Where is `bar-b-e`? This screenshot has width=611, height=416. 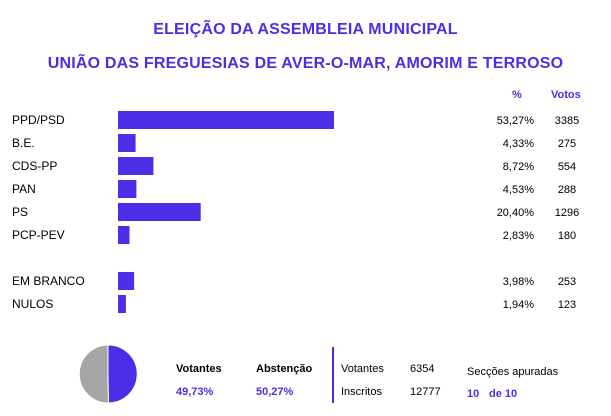
bar-b-e is located at coordinates (127, 143).